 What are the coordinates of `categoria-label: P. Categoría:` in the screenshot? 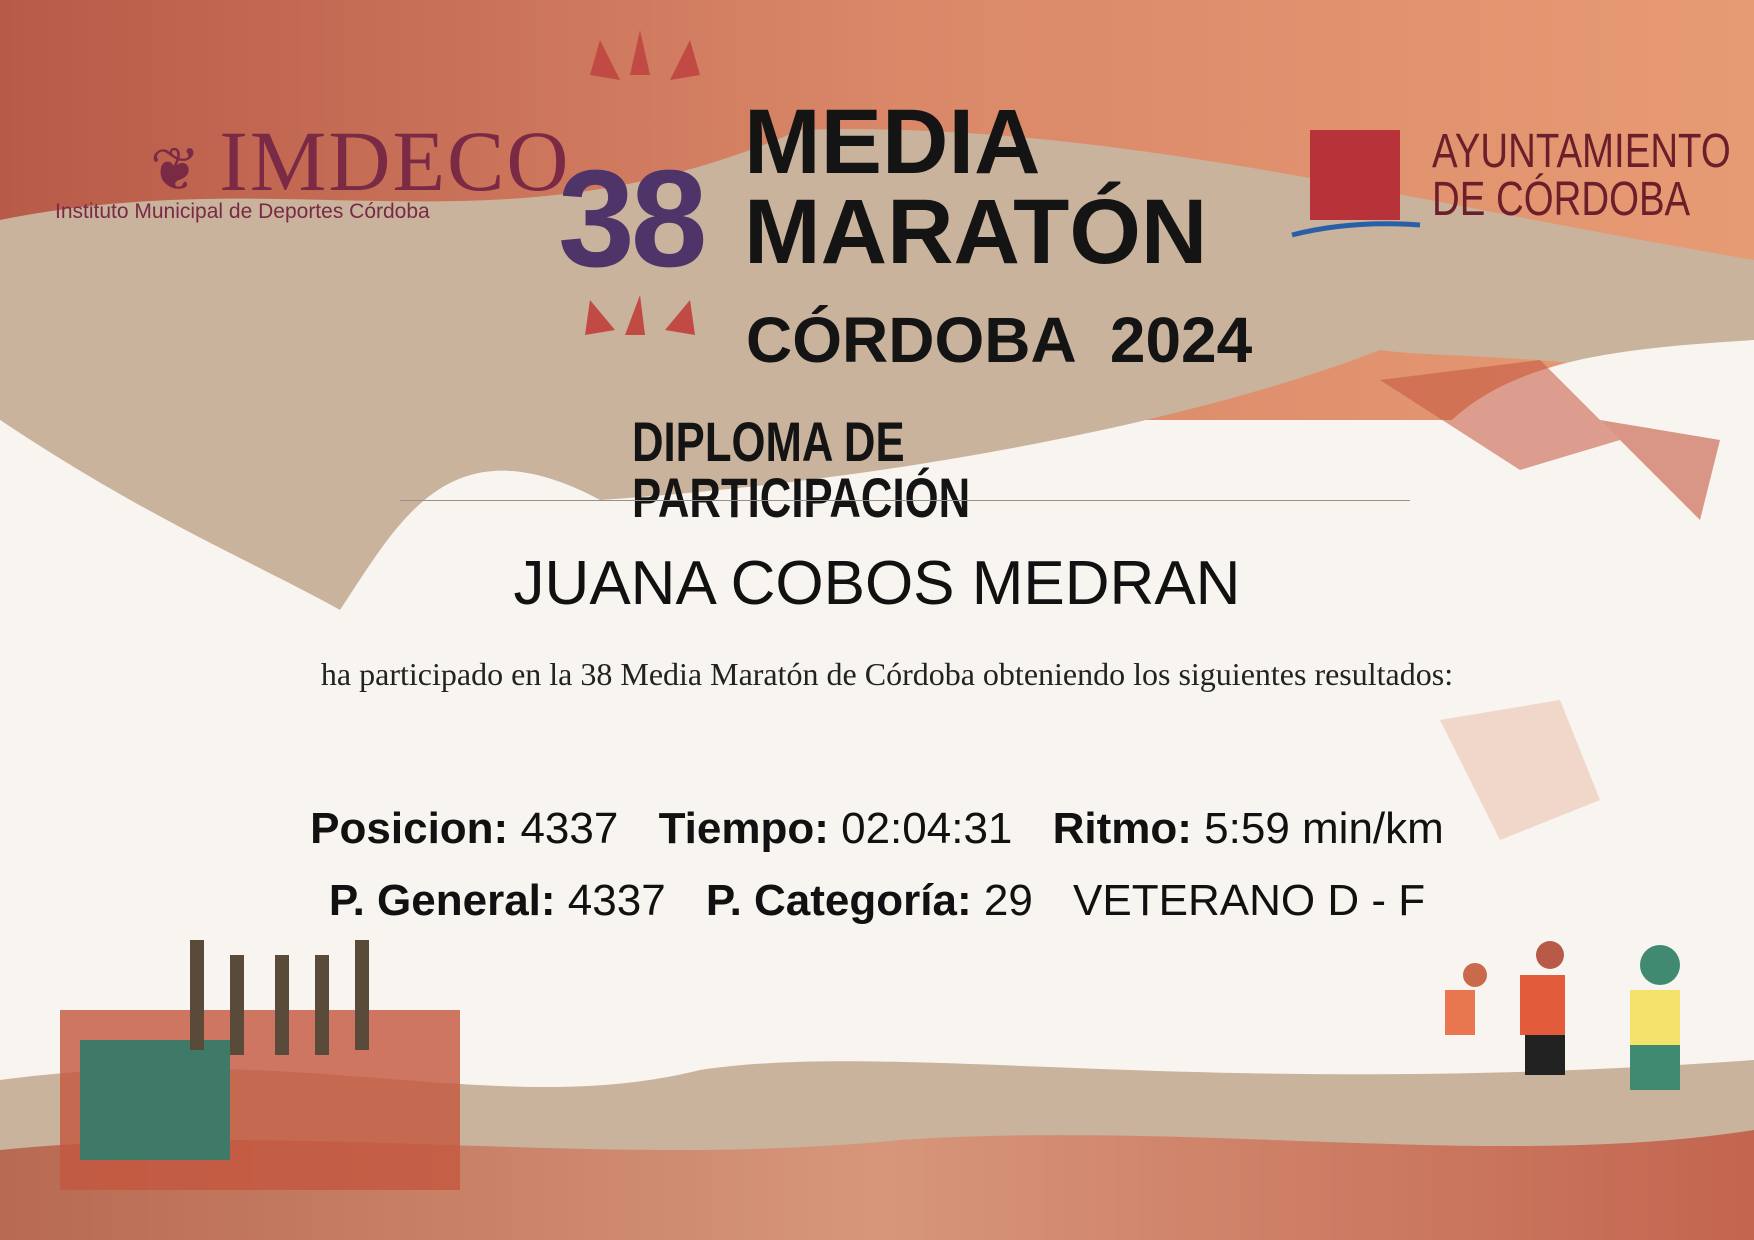 It's located at (838, 900).